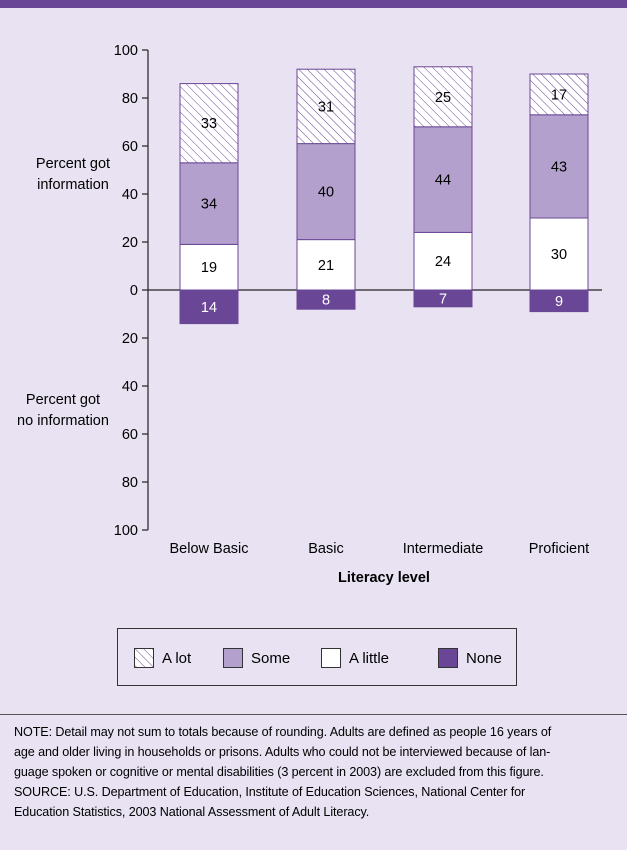  I want to click on legend-item-none: None, so click(470, 658).